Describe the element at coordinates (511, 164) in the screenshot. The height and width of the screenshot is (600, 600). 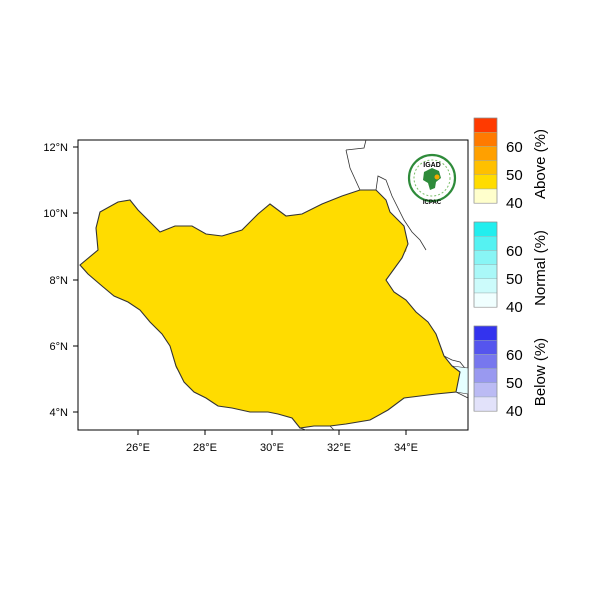
I see `legend-group: 60 50 40 Above (%)` at that location.